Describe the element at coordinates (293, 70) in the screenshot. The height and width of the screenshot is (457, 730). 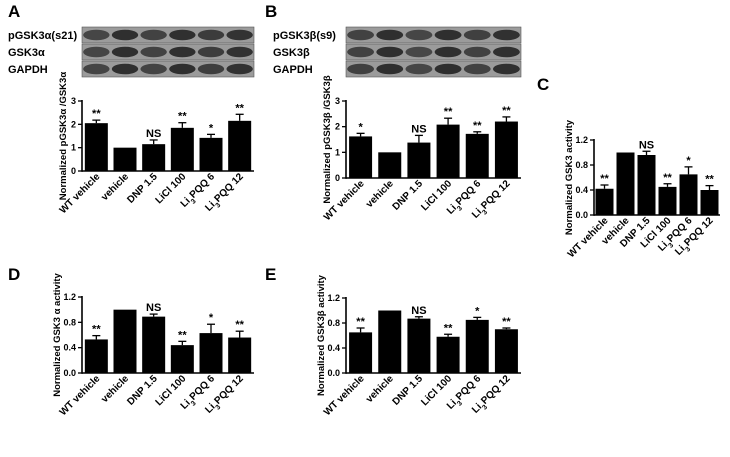
I see `blot-label-B-2: GAPDH` at that location.